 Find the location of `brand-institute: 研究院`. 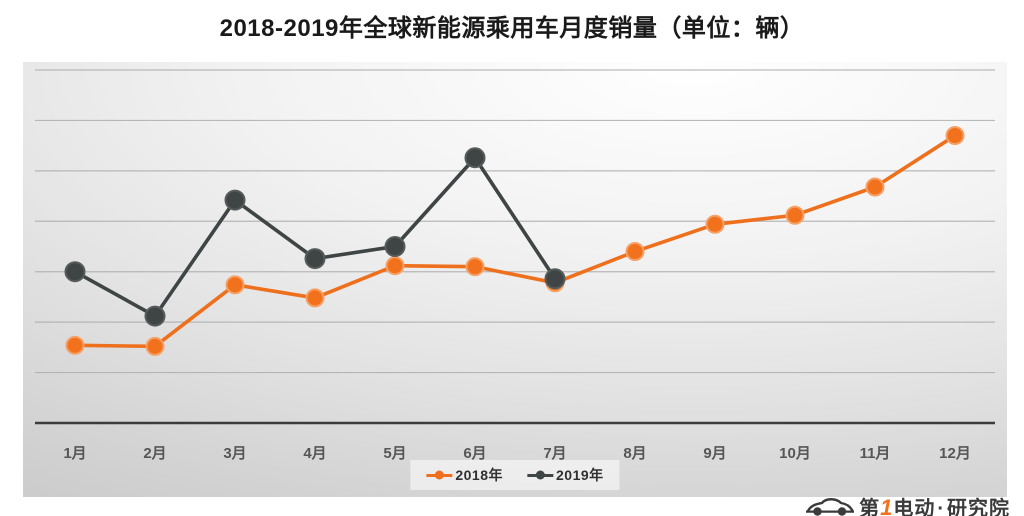

brand-institute: 研究院 is located at coordinates (978, 507).